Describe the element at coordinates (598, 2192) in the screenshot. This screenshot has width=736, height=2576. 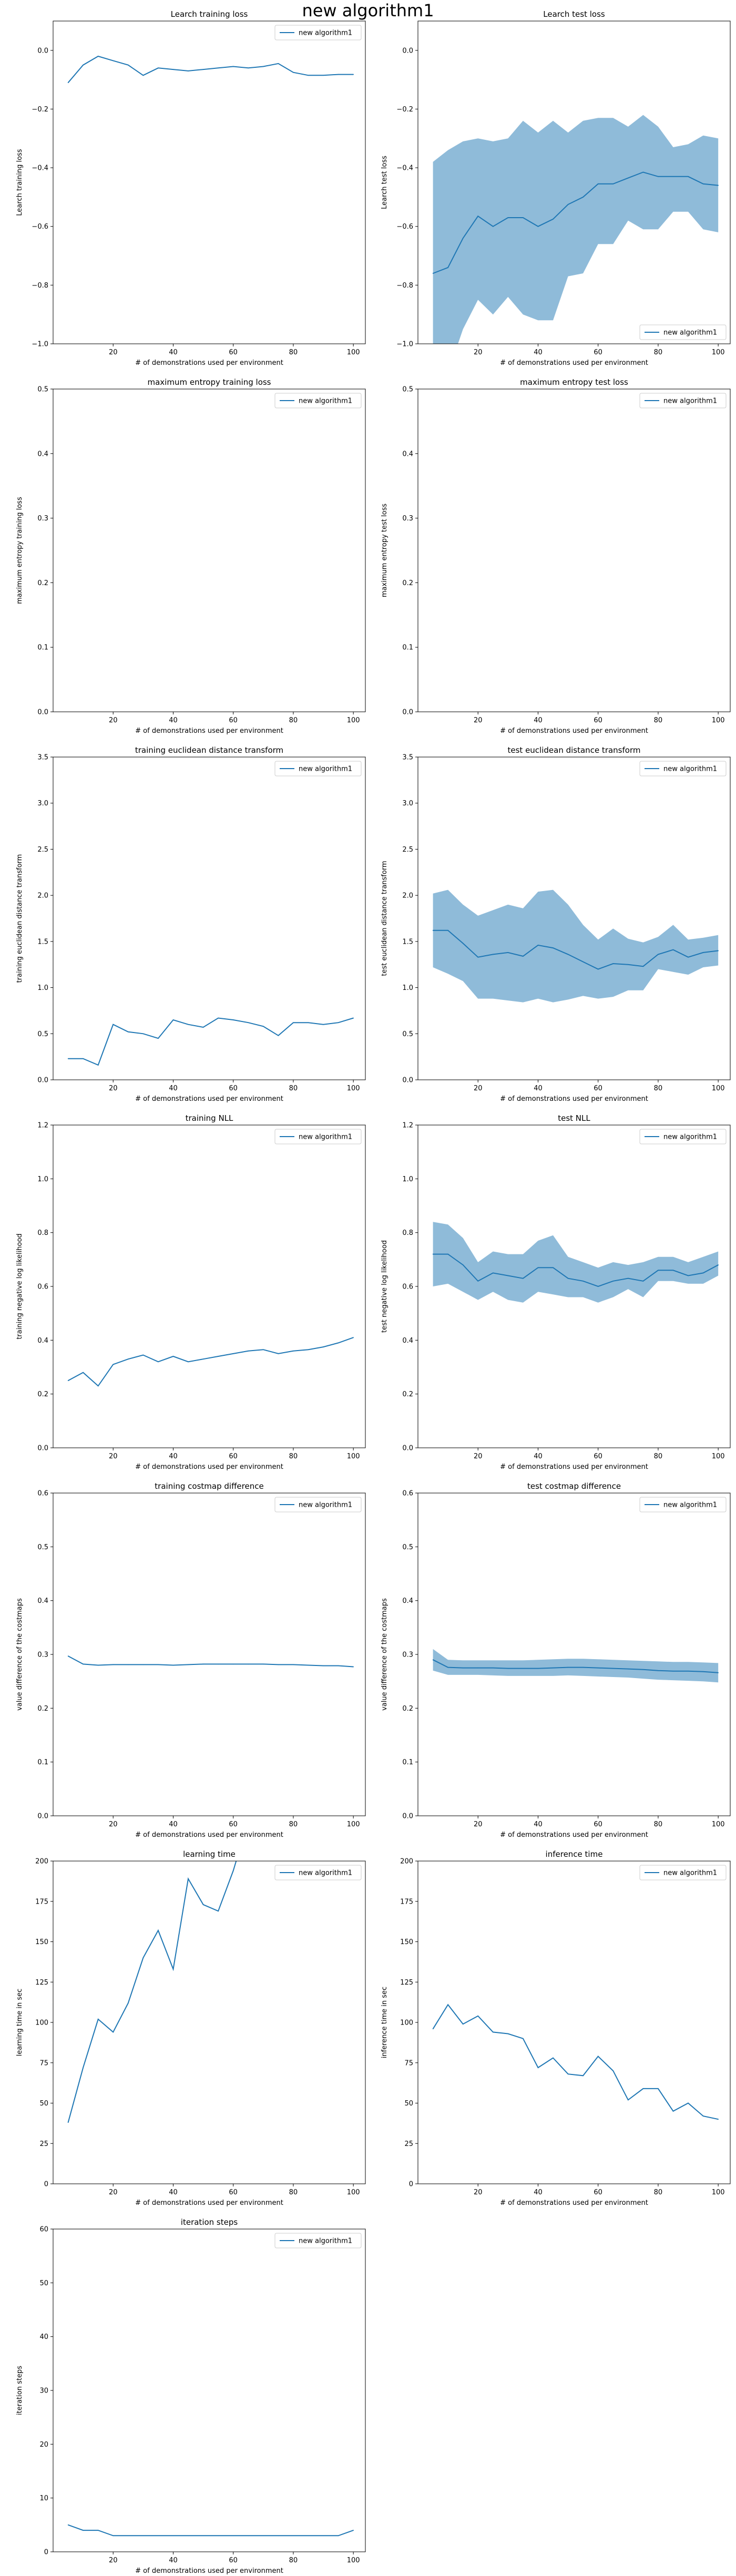
I see `chart-12-x-tick-label: 60` at that location.